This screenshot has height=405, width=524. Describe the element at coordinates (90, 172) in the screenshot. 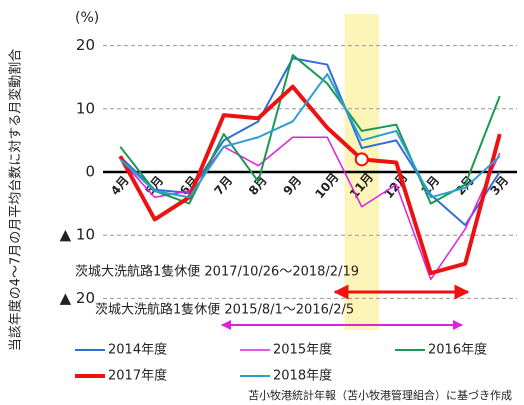

I see `y-tick-label: 0` at that location.